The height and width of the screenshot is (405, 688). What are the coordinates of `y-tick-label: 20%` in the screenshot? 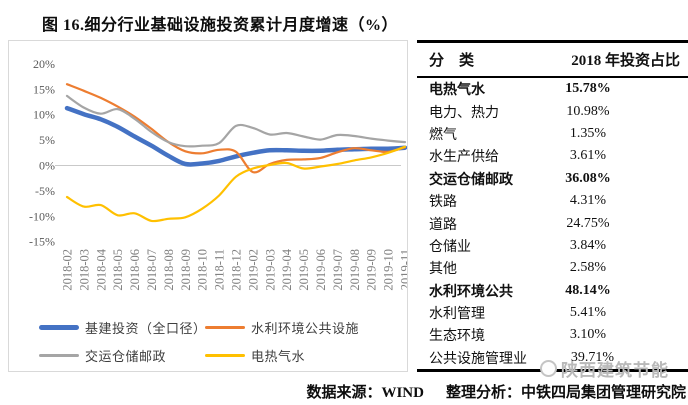 It's located at (44, 64).